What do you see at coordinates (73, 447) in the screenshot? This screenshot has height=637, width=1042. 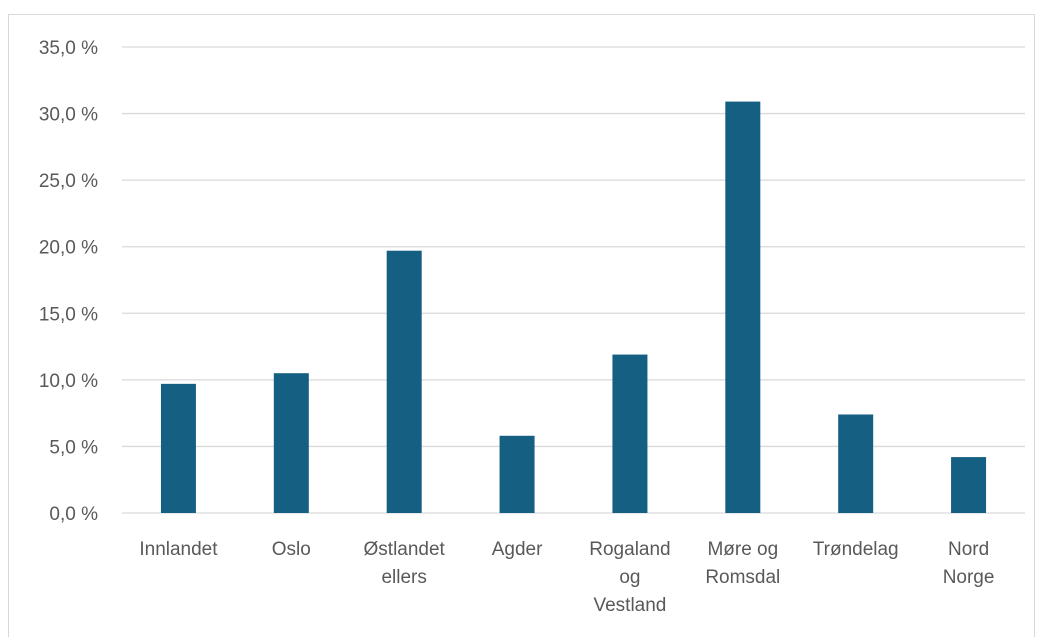 I see `y-tick-label: 5,0 %` at bounding box center [73, 447].